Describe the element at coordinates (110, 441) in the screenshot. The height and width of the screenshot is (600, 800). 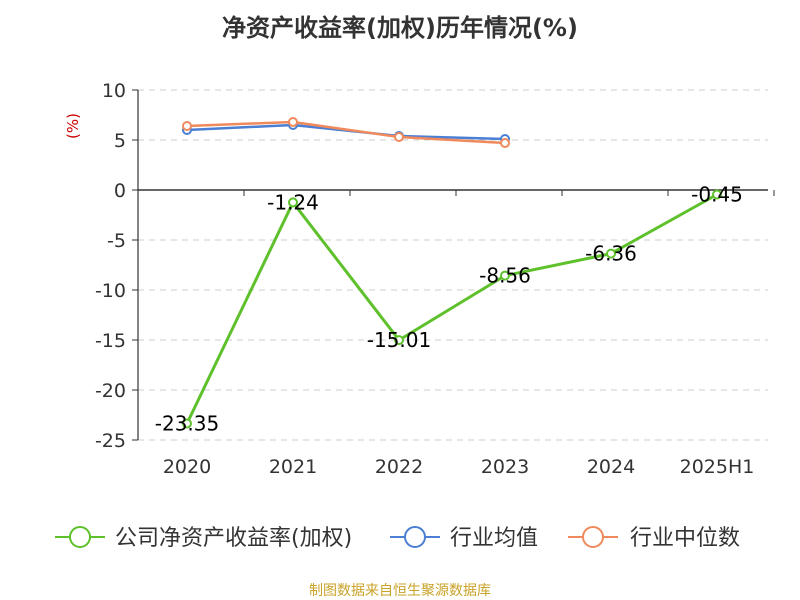
I see `y-tick-label: -25` at that location.